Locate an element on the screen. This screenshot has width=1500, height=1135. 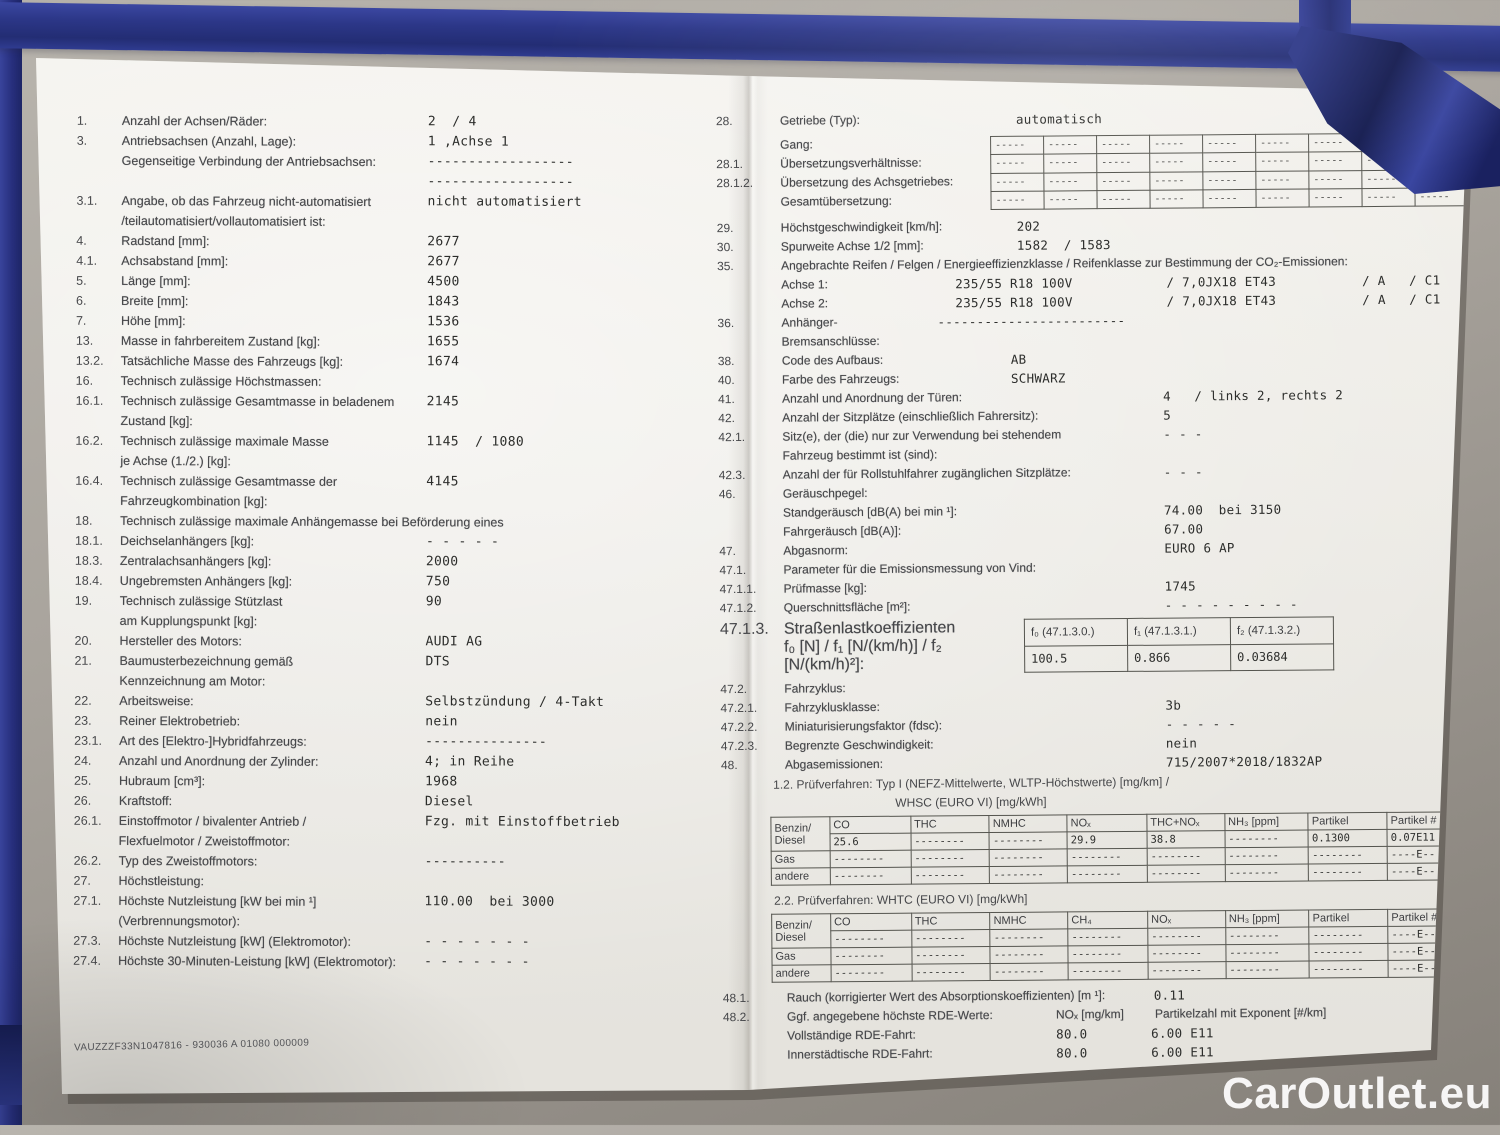
field-label: Spurweite Achse 1/2 [mm]: is located at coordinates (899, 246).